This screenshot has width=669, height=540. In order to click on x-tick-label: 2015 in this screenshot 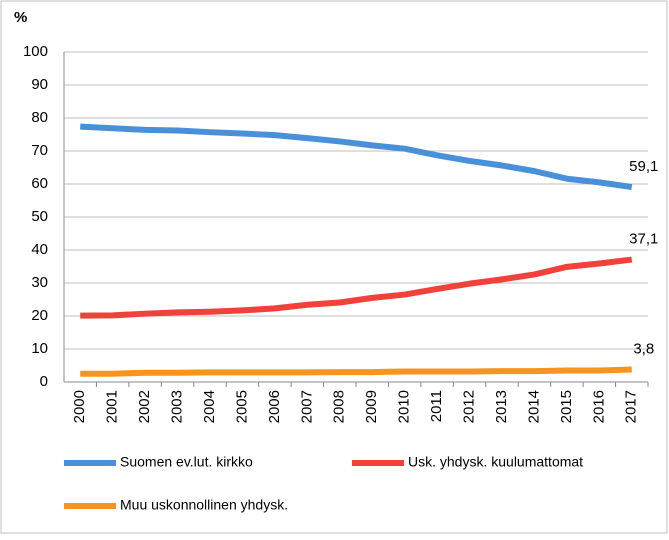, I will do `click(566, 406)`.